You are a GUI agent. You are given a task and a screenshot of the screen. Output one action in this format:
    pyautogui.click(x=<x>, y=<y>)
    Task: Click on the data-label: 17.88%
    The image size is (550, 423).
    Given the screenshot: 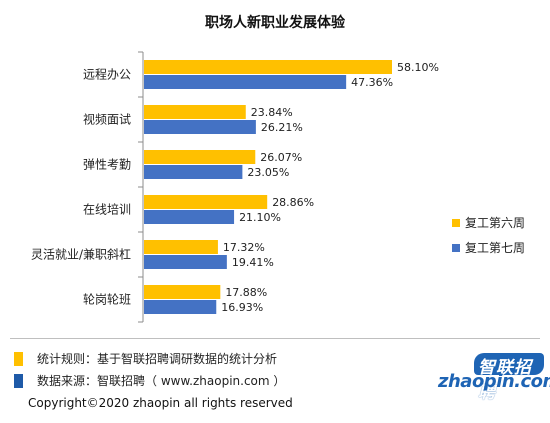 What is the action you would take?
    pyautogui.click(x=246, y=292)
    